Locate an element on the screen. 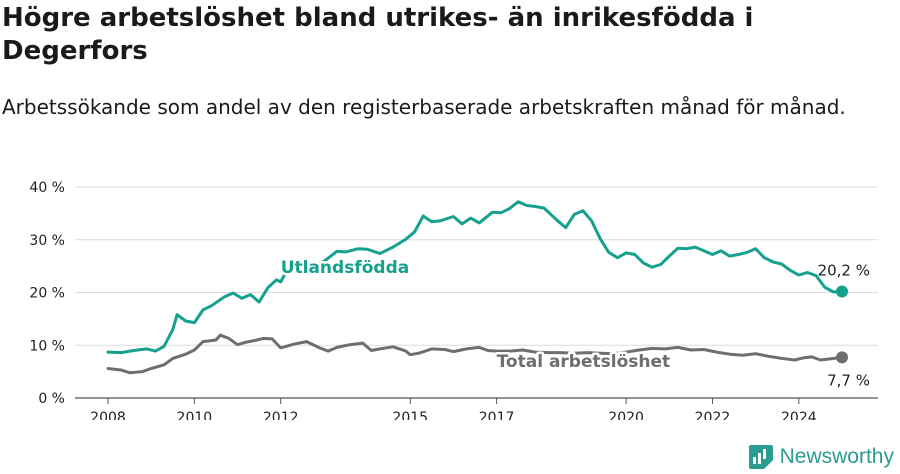 The width and height of the screenshot is (900, 474). x-tick-label: 2015 is located at coordinates (410, 415).